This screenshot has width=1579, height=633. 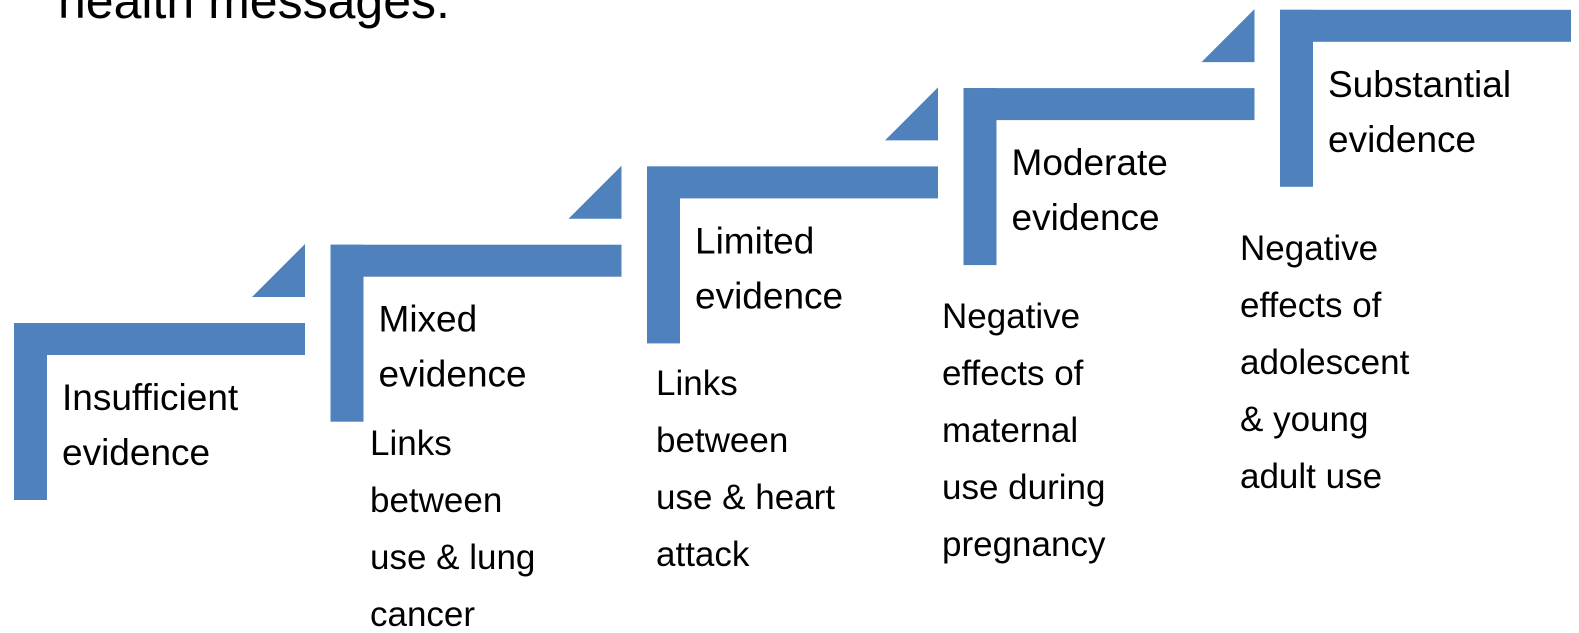 What do you see at coordinates (1419, 84) in the screenshot?
I see `step-label: Substantial` at bounding box center [1419, 84].